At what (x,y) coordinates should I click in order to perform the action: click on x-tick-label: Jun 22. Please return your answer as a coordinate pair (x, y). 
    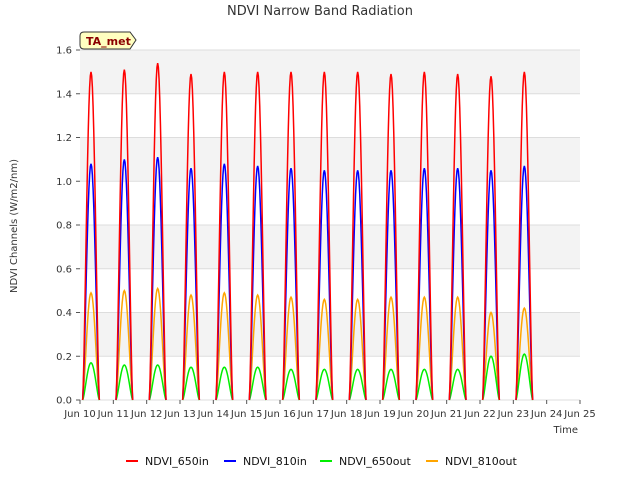
    Looking at the image, I should click on (479, 414).